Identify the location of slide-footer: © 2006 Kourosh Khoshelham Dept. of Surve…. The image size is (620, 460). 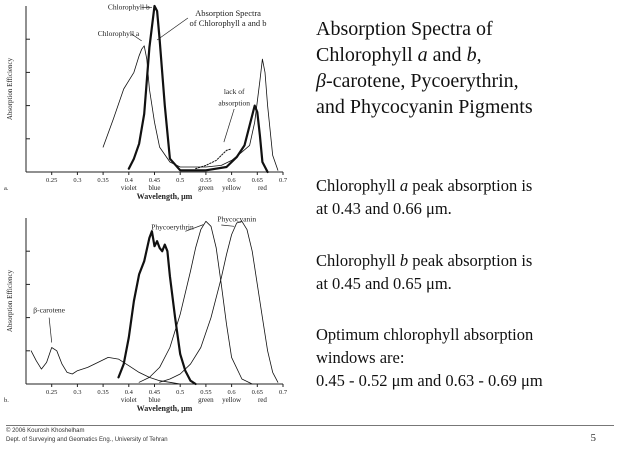
(310, 434).